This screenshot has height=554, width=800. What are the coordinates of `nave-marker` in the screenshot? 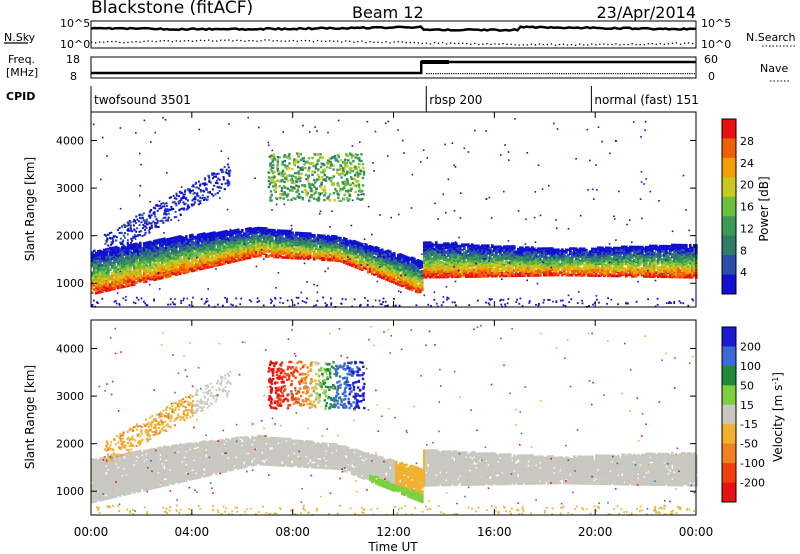 It's located at (435, 62).